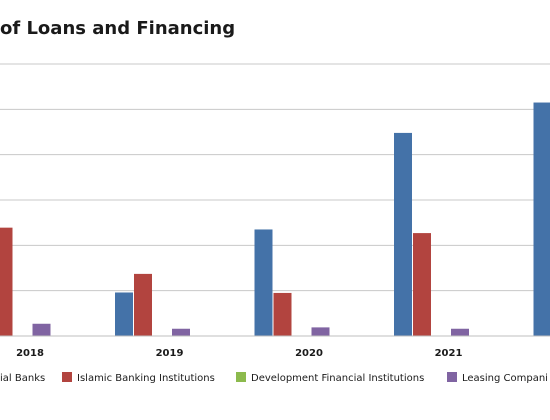 The image size is (550, 420). I want to click on legend-label-0: ial Banks, so click(22, 378).